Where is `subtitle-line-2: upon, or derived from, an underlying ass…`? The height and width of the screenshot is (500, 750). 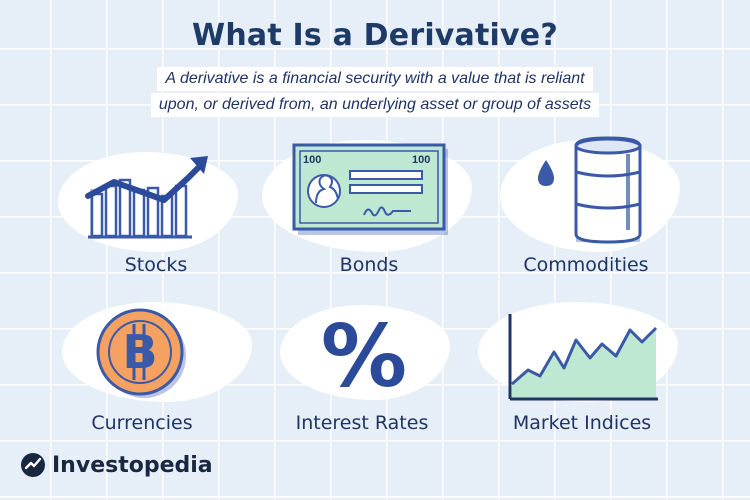
subtitle-line-2: upon, or derived from, an underlying ass… is located at coordinates (375, 105).